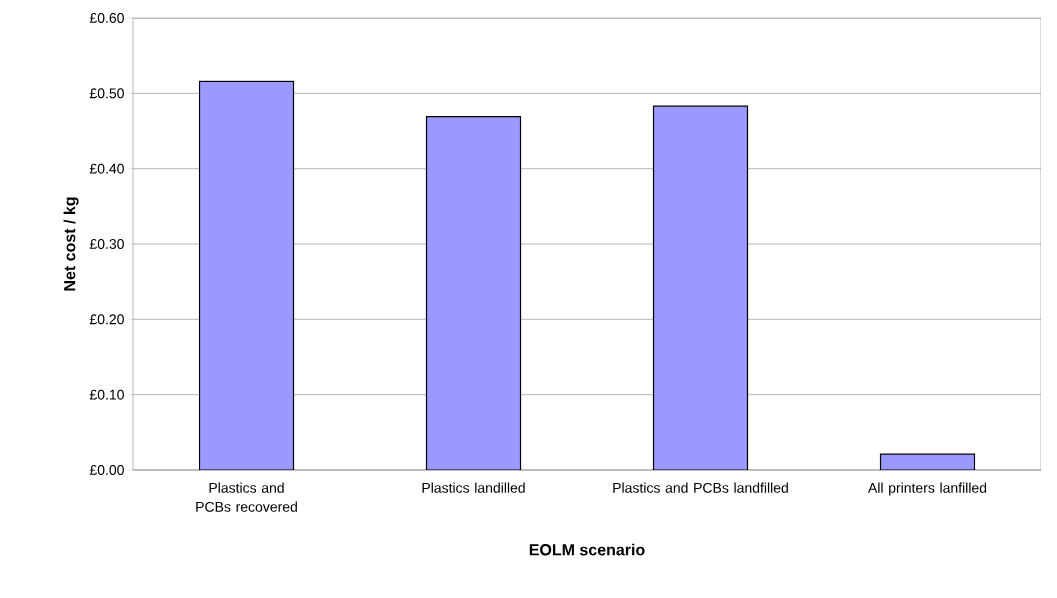 The height and width of the screenshot is (598, 1057). What do you see at coordinates (246, 497) in the screenshot?
I see `x-tick-label: Plastics and PCBs recovered` at bounding box center [246, 497].